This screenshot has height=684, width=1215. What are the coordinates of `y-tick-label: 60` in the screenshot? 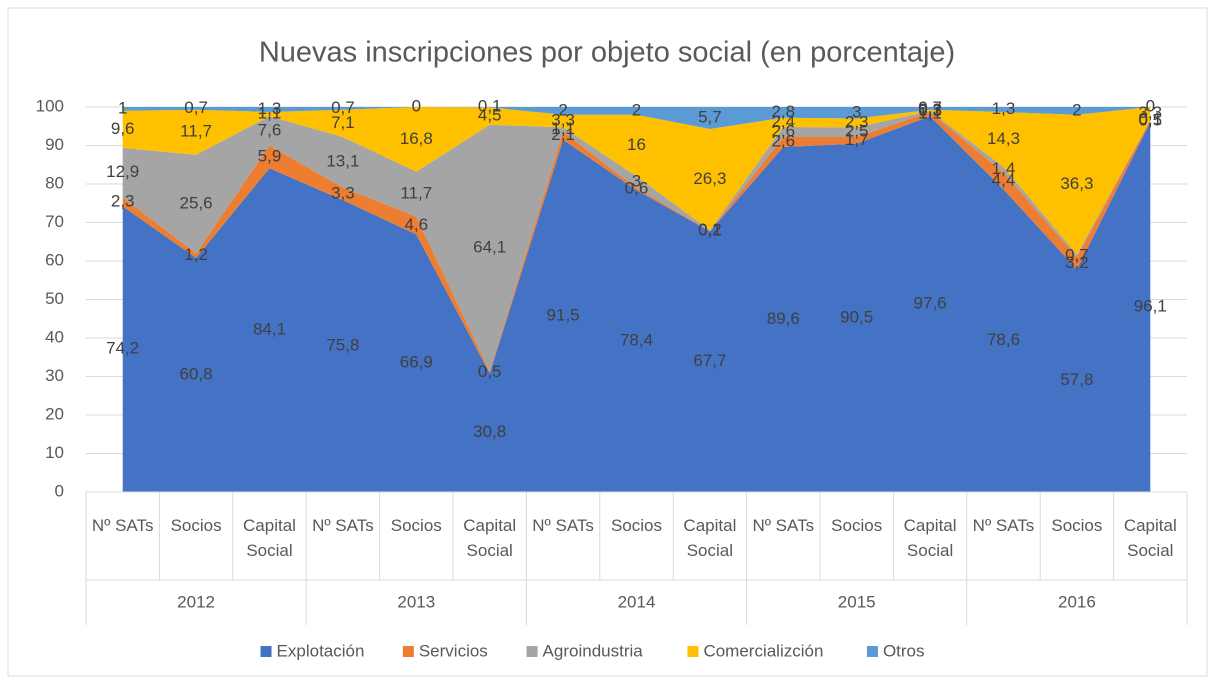 It's located at (54, 259).